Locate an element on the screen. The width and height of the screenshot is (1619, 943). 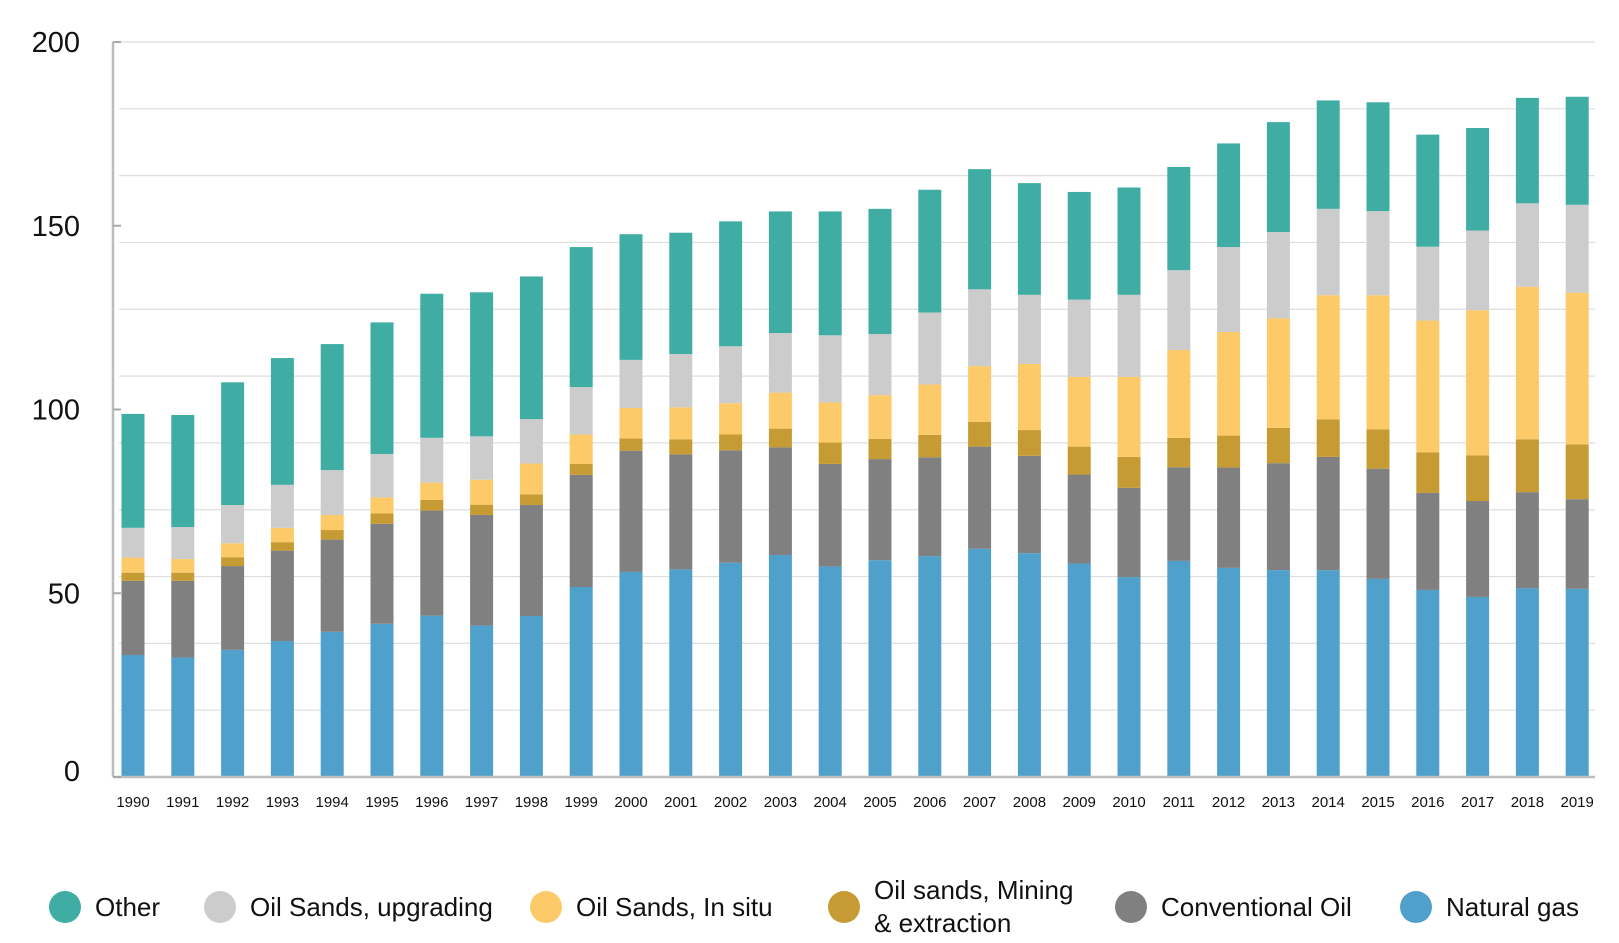
bar-segment-oil-sands-mining-extraction-2007 is located at coordinates (980, 434).